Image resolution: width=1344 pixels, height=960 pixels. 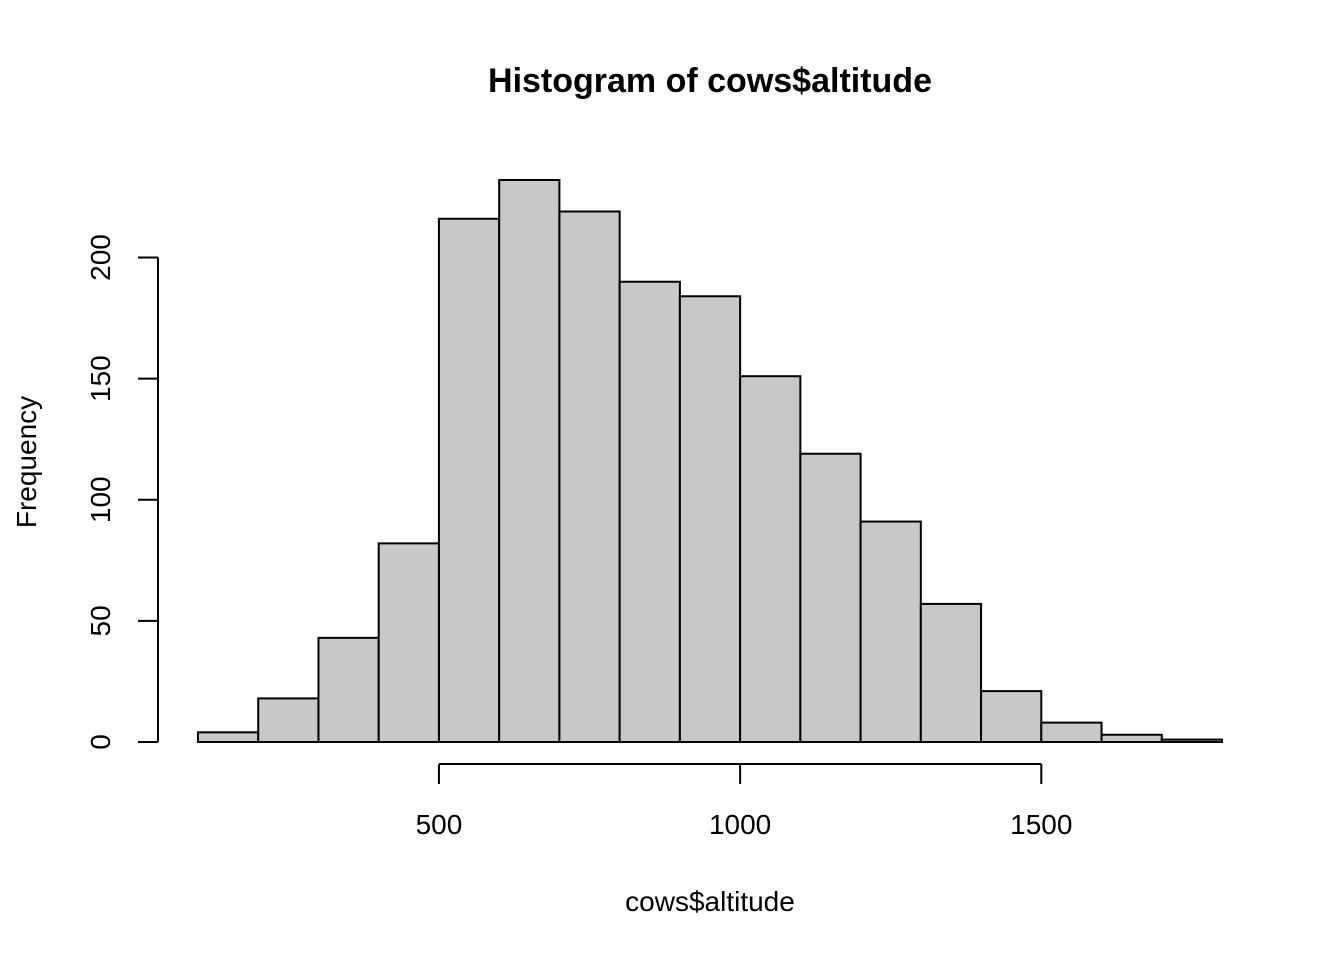 I want to click on y-tick-label: 150, so click(x=100, y=378).